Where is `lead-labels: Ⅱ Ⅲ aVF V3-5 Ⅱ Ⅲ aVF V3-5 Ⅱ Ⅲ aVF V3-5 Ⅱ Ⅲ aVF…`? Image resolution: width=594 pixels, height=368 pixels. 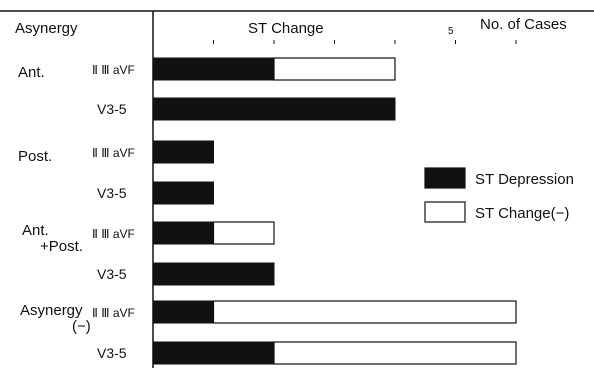 lead-labels: Ⅱ Ⅲ aVF V3-5 Ⅱ Ⅲ aVF V3-5 Ⅱ Ⅲ aVF V3-5 Ⅱ Ⅲ aVF… is located at coordinates (113, 212).